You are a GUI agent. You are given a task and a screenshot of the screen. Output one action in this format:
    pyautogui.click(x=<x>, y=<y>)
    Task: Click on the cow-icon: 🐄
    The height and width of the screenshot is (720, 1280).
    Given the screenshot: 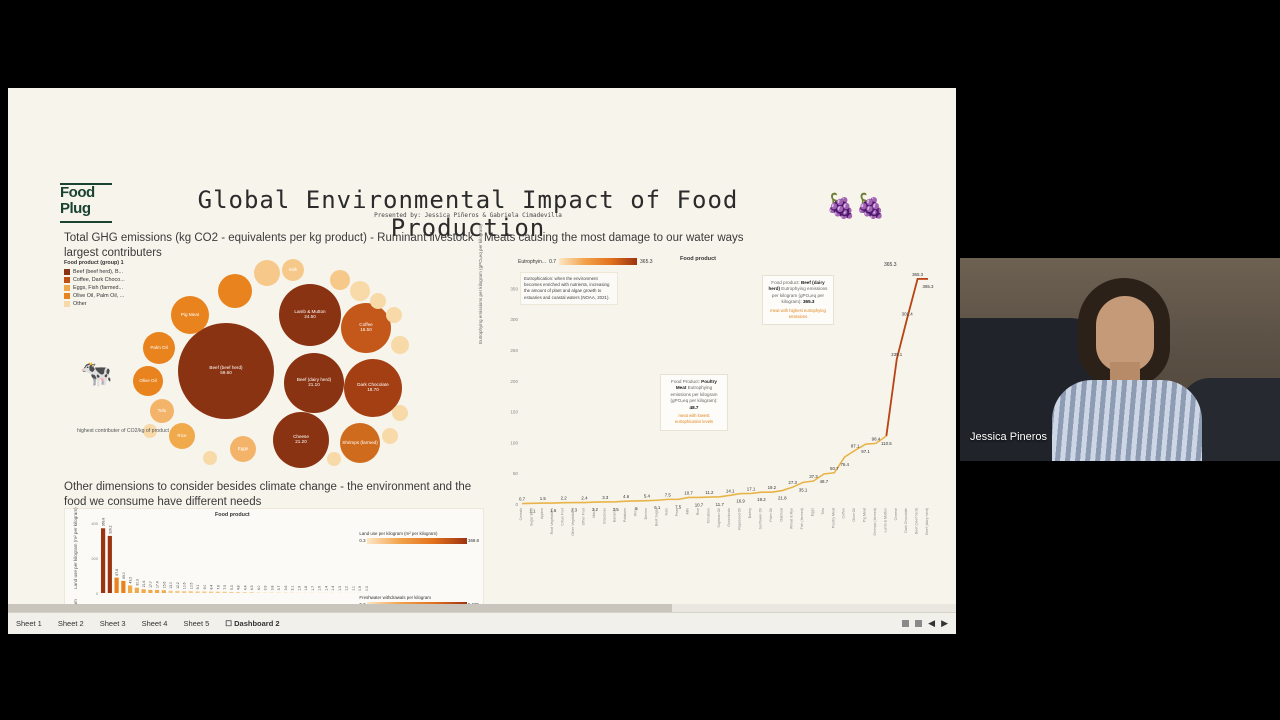 What is the action you would take?
    pyautogui.click(x=96, y=373)
    